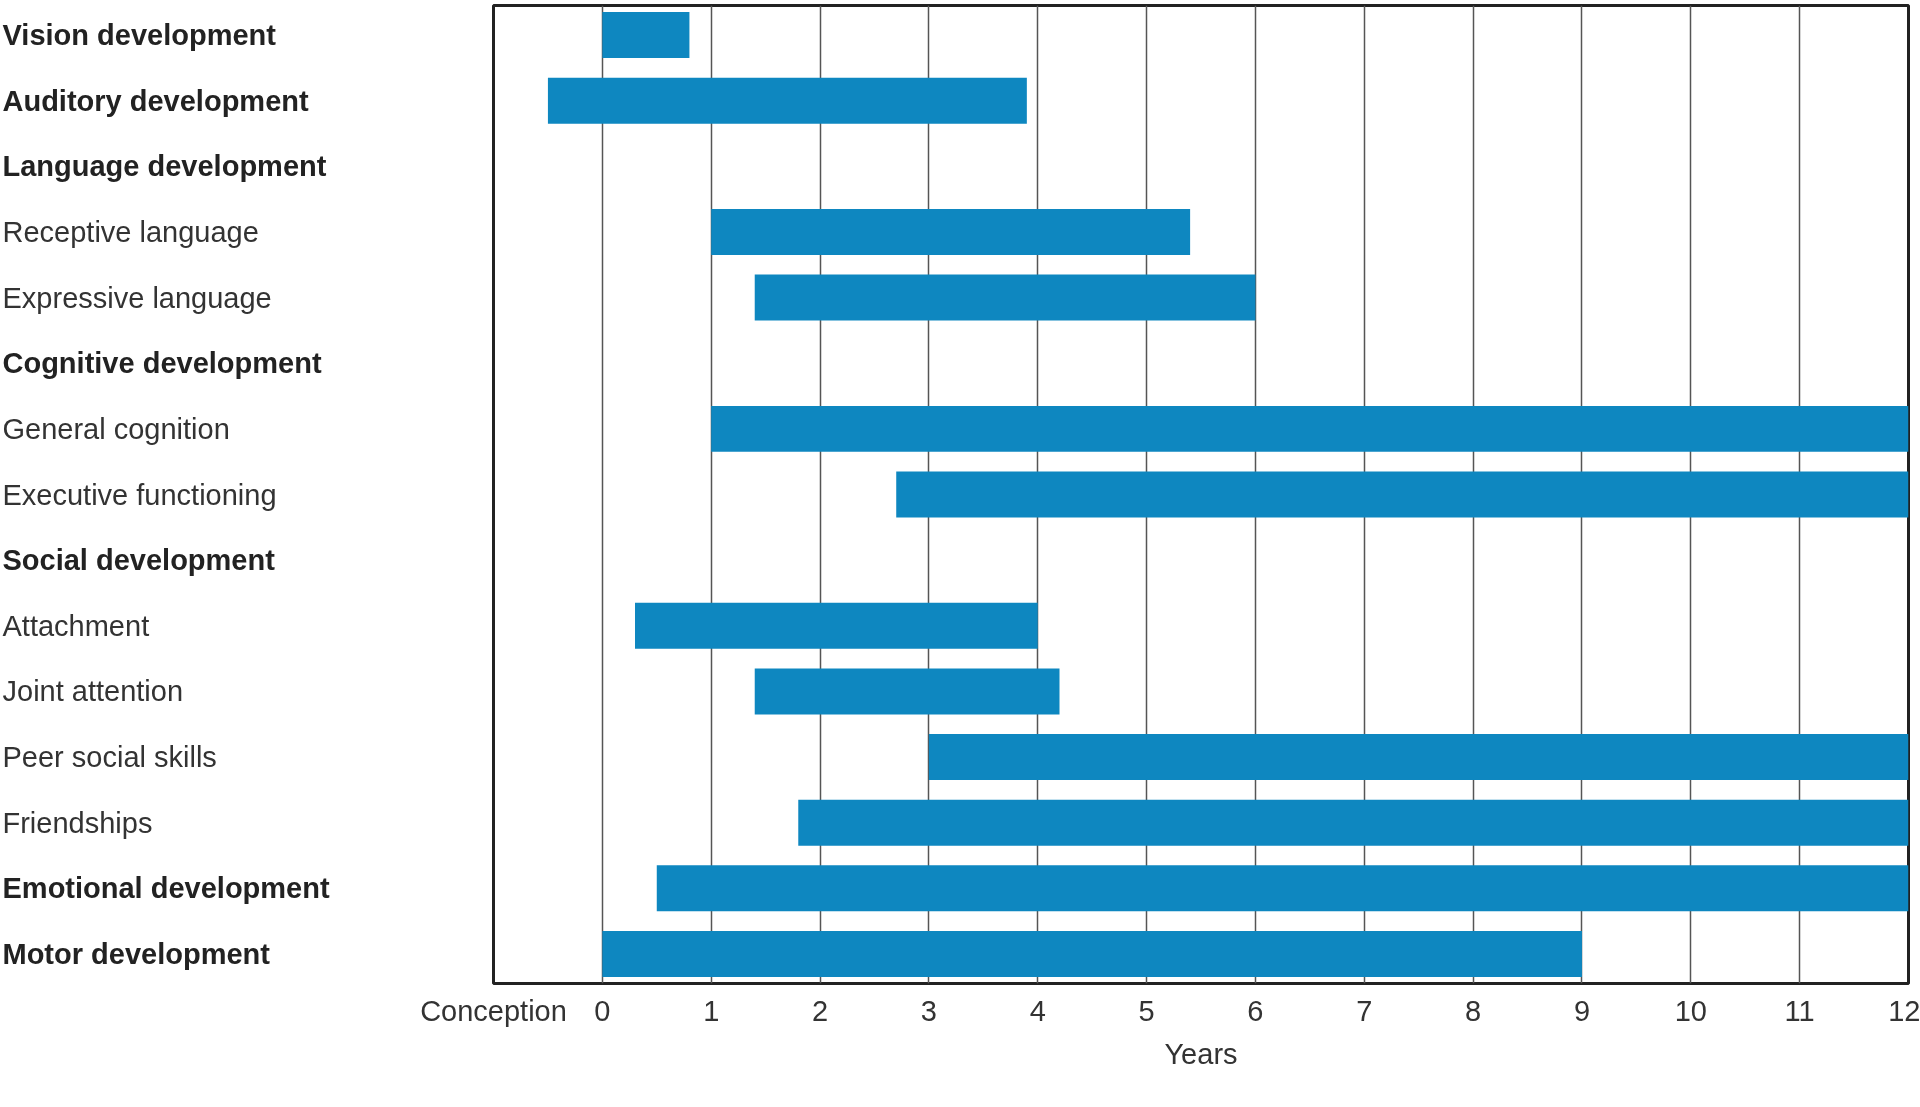  Describe the element at coordinates (1690, 1010) in the screenshot. I see `x-tick-label: 10` at that location.